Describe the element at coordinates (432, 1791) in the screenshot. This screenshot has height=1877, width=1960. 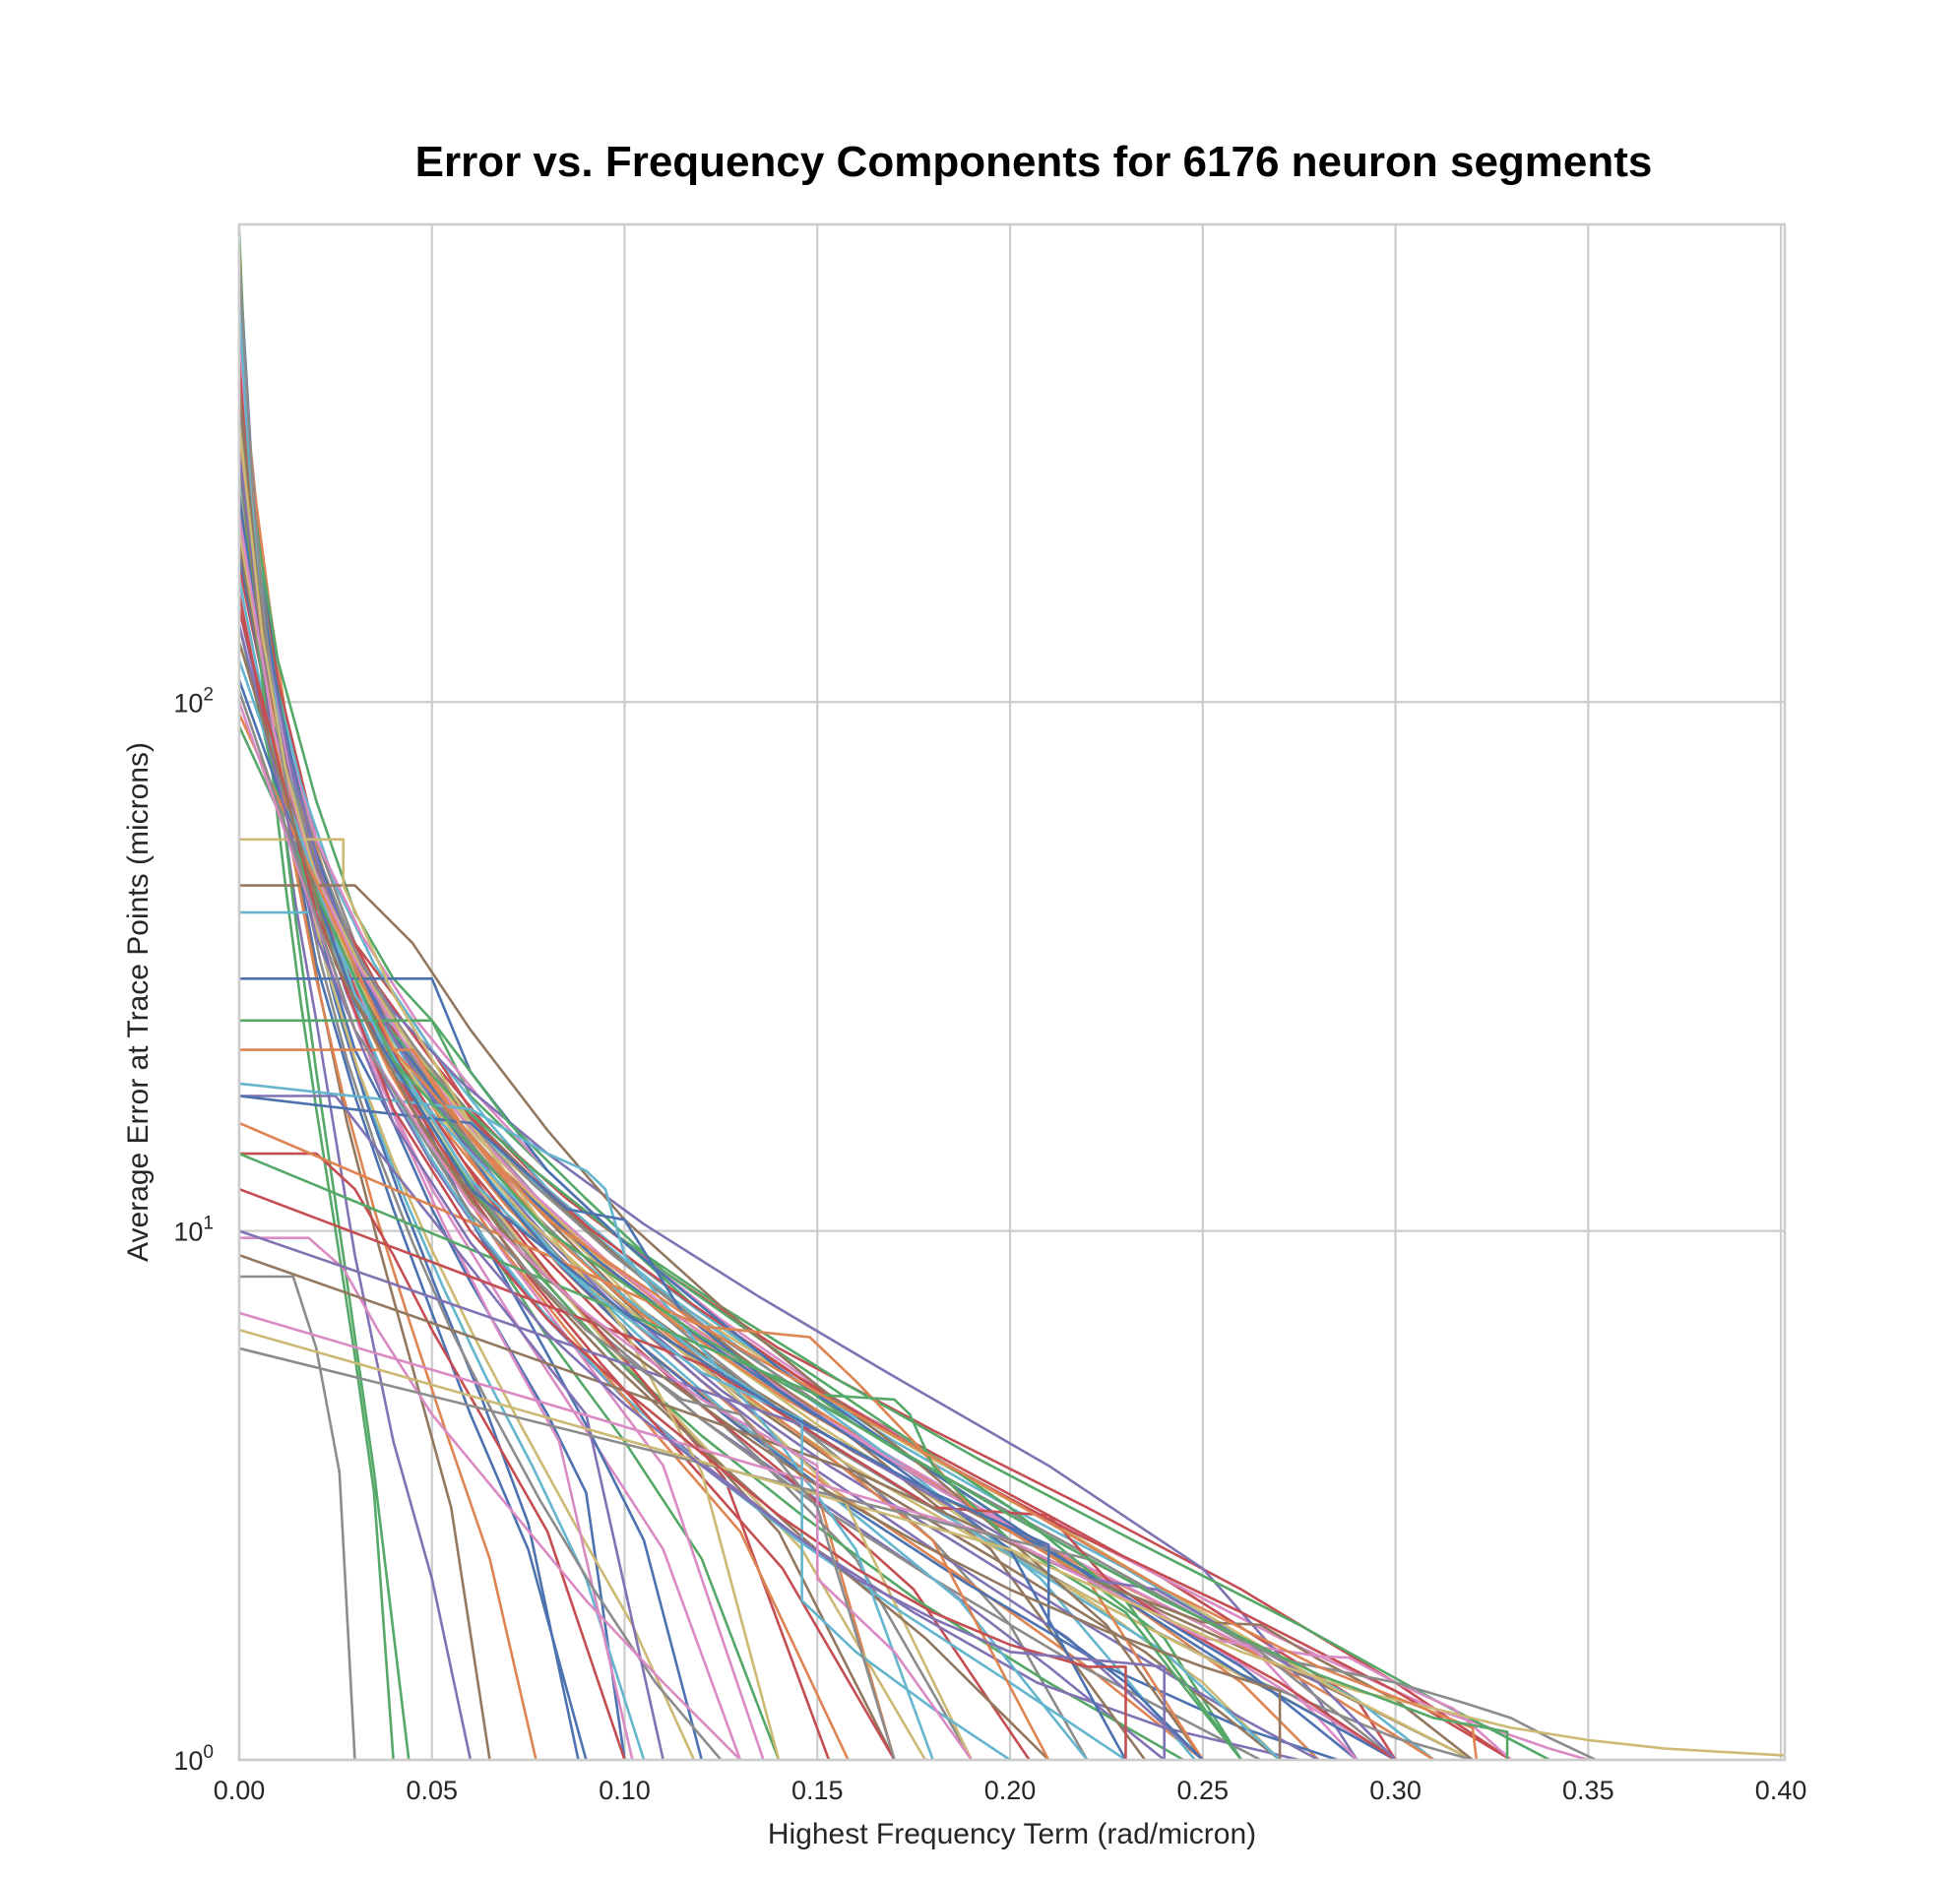
I see `x-tick-label: 0.05` at that location.